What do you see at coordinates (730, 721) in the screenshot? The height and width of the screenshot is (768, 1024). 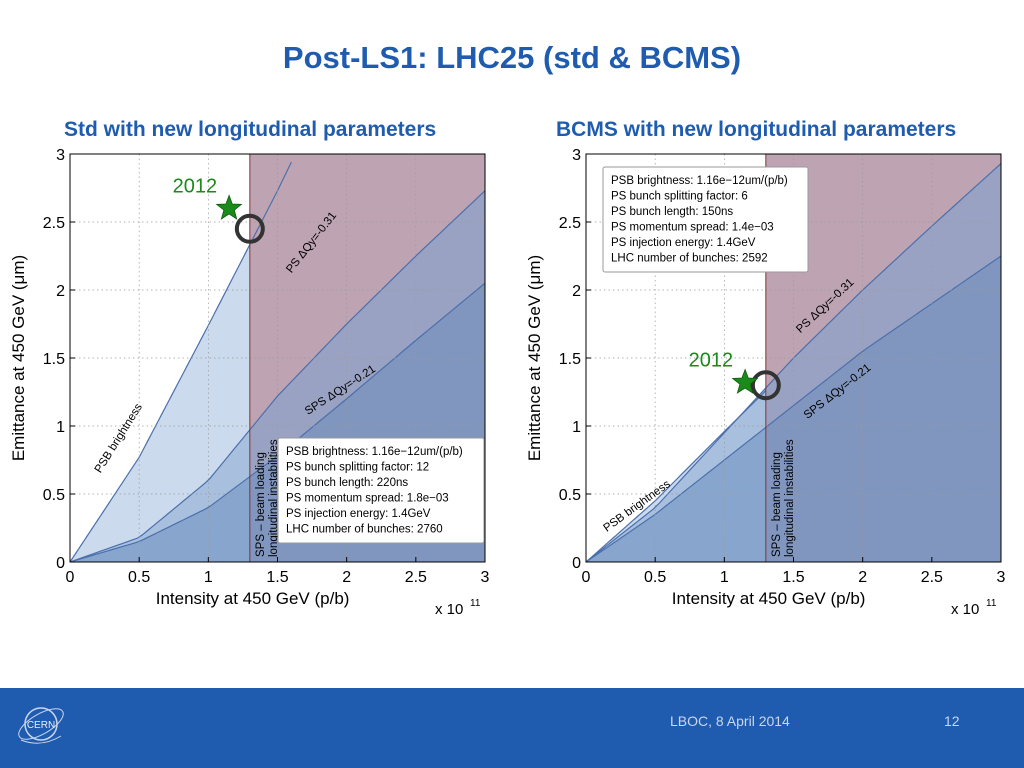 I see `footer-date: LBOC, 8 April 2014` at bounding box center [730, 721].